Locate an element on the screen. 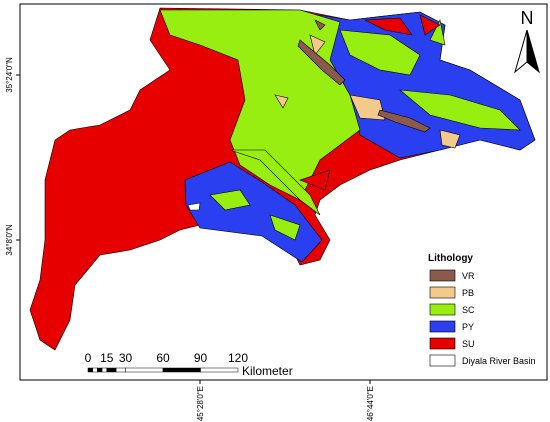 This screenshot has width=550, height=422. scale-label: 60 is located at coordinates (163, 358).